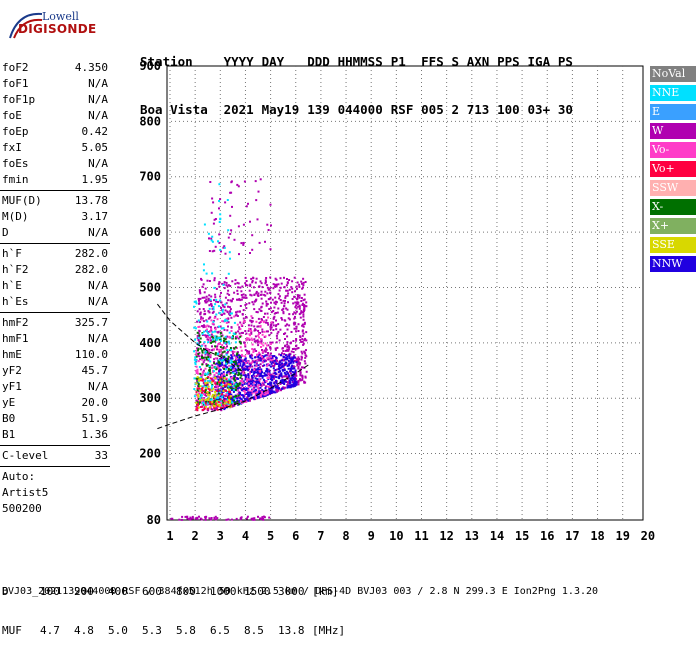  I want to click on header-values-1: 2021, so click(238, 109).